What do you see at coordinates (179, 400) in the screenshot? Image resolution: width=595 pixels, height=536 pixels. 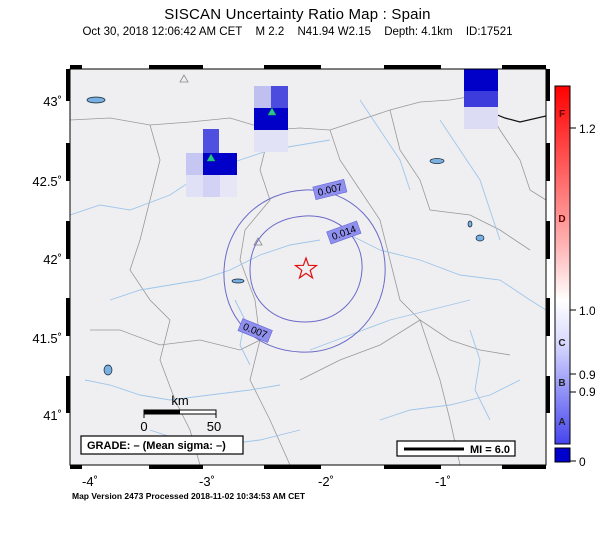 I see `scale-unit: km` at bounding box center [179, 400].